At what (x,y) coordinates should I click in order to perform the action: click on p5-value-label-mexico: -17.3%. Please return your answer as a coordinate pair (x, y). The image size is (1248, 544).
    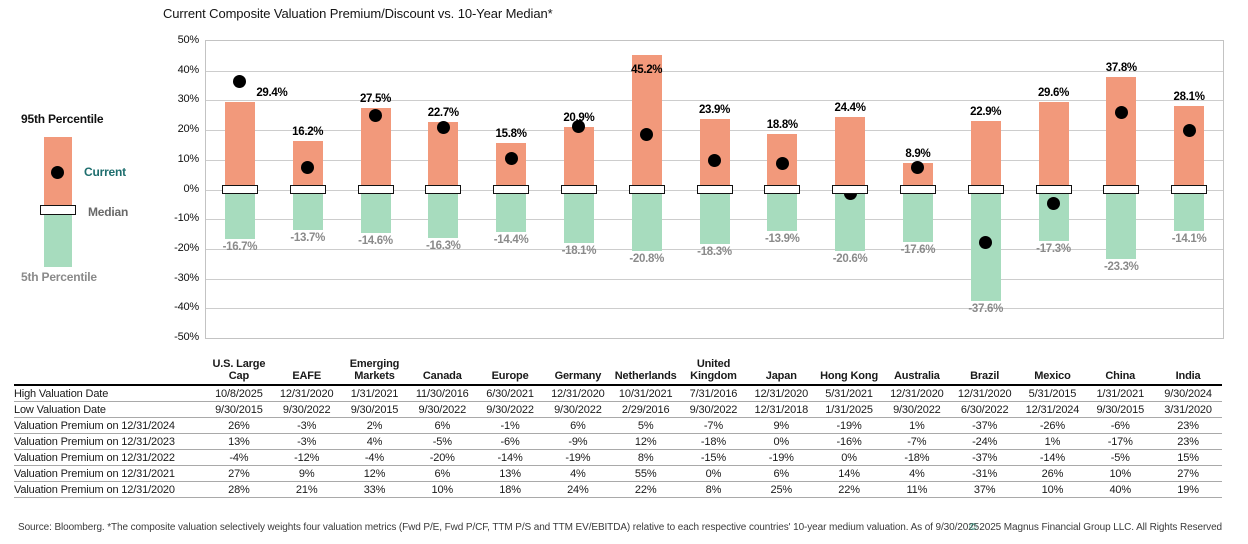
    Looking at the image, I should click on (1053, 248).